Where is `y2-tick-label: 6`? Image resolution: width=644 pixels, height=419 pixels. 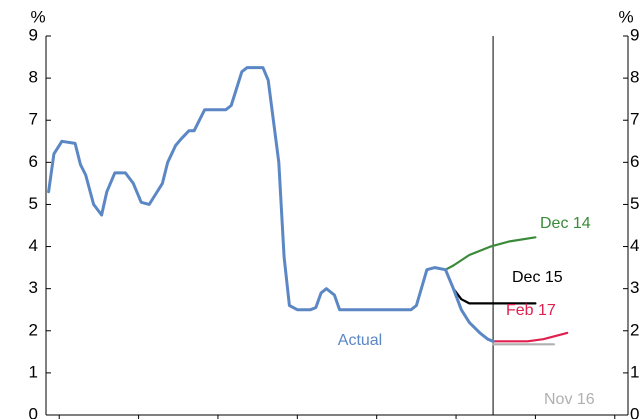
y2-tick-label: 6 is located at coordinates (634, 161).